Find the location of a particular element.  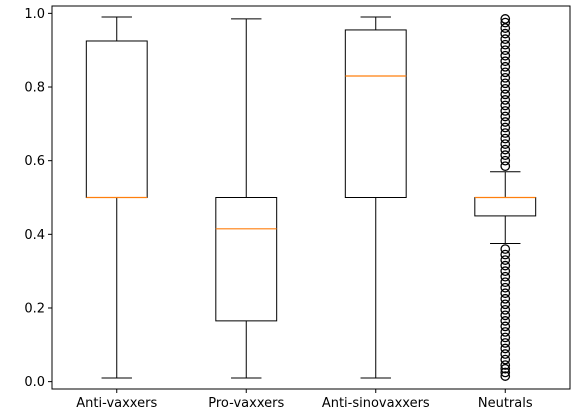

y-tick-label: 1.0 is located at coordinates (34, 14).